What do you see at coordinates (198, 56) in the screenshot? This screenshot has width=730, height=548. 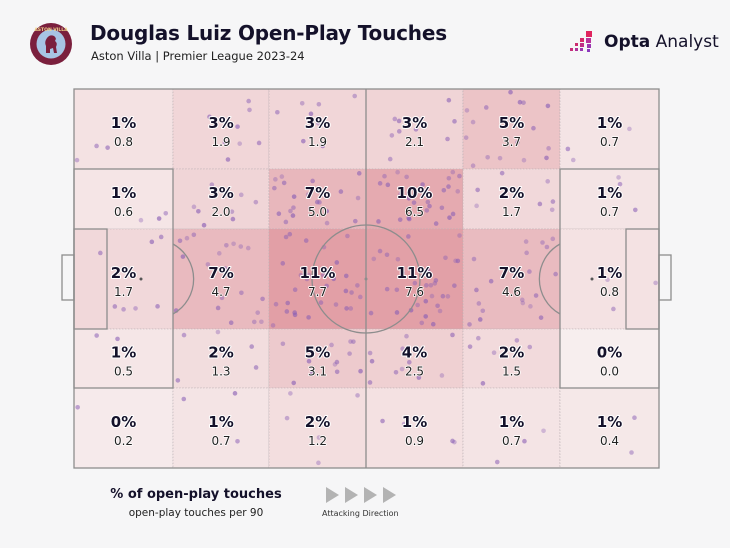 I see `page-subtitle: Aston Villa | Premier League 2023-24` at bounding box center [198, 56].